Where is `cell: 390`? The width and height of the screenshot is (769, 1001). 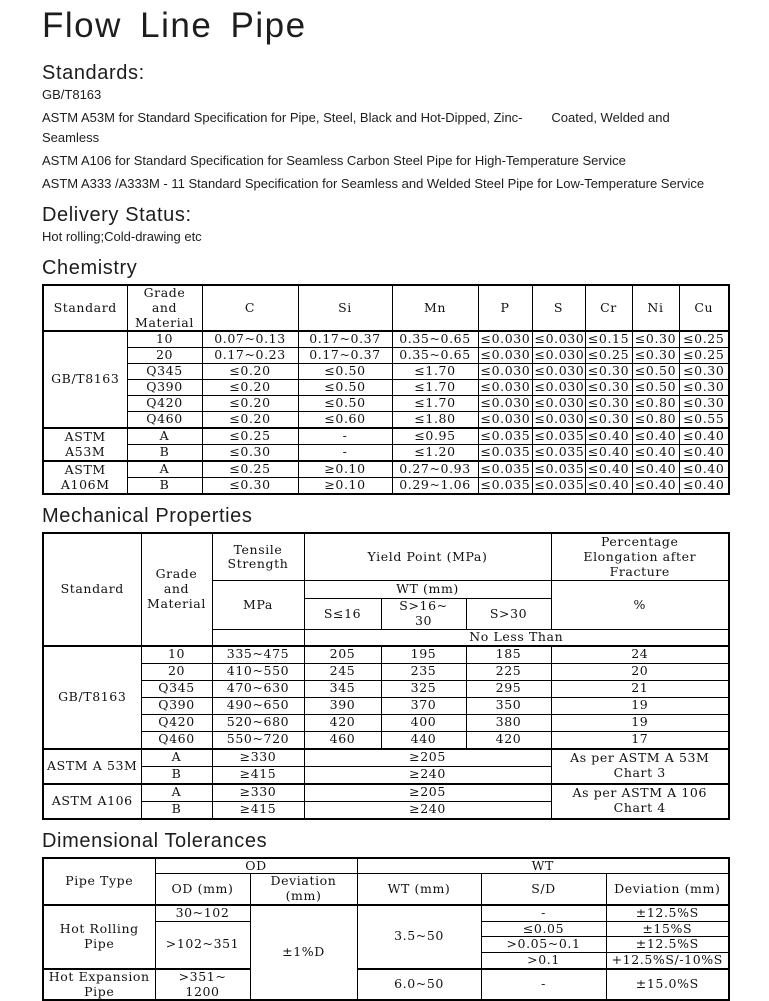 cell: 390 is located at coordinates (342, 705).